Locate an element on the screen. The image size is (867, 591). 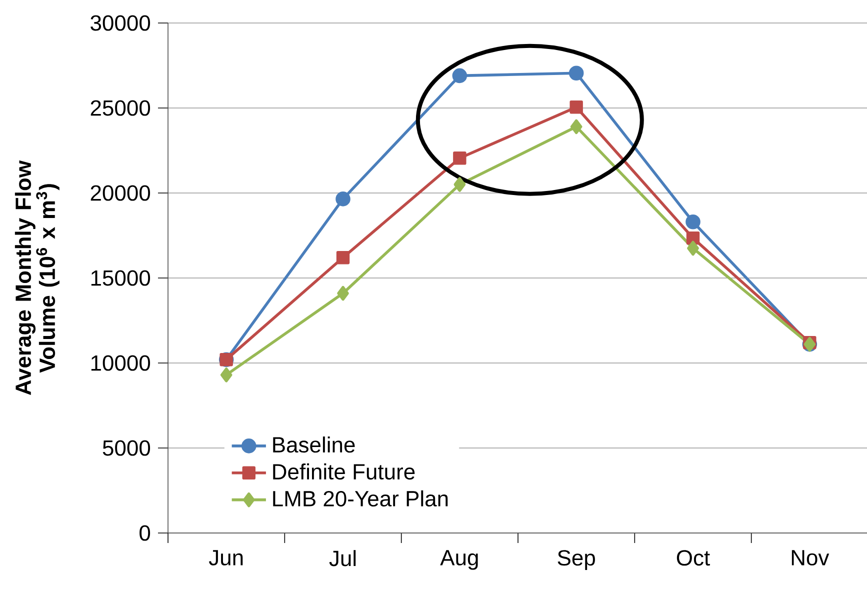
x-tick-label: Nov is located at coordinates (811, 558).